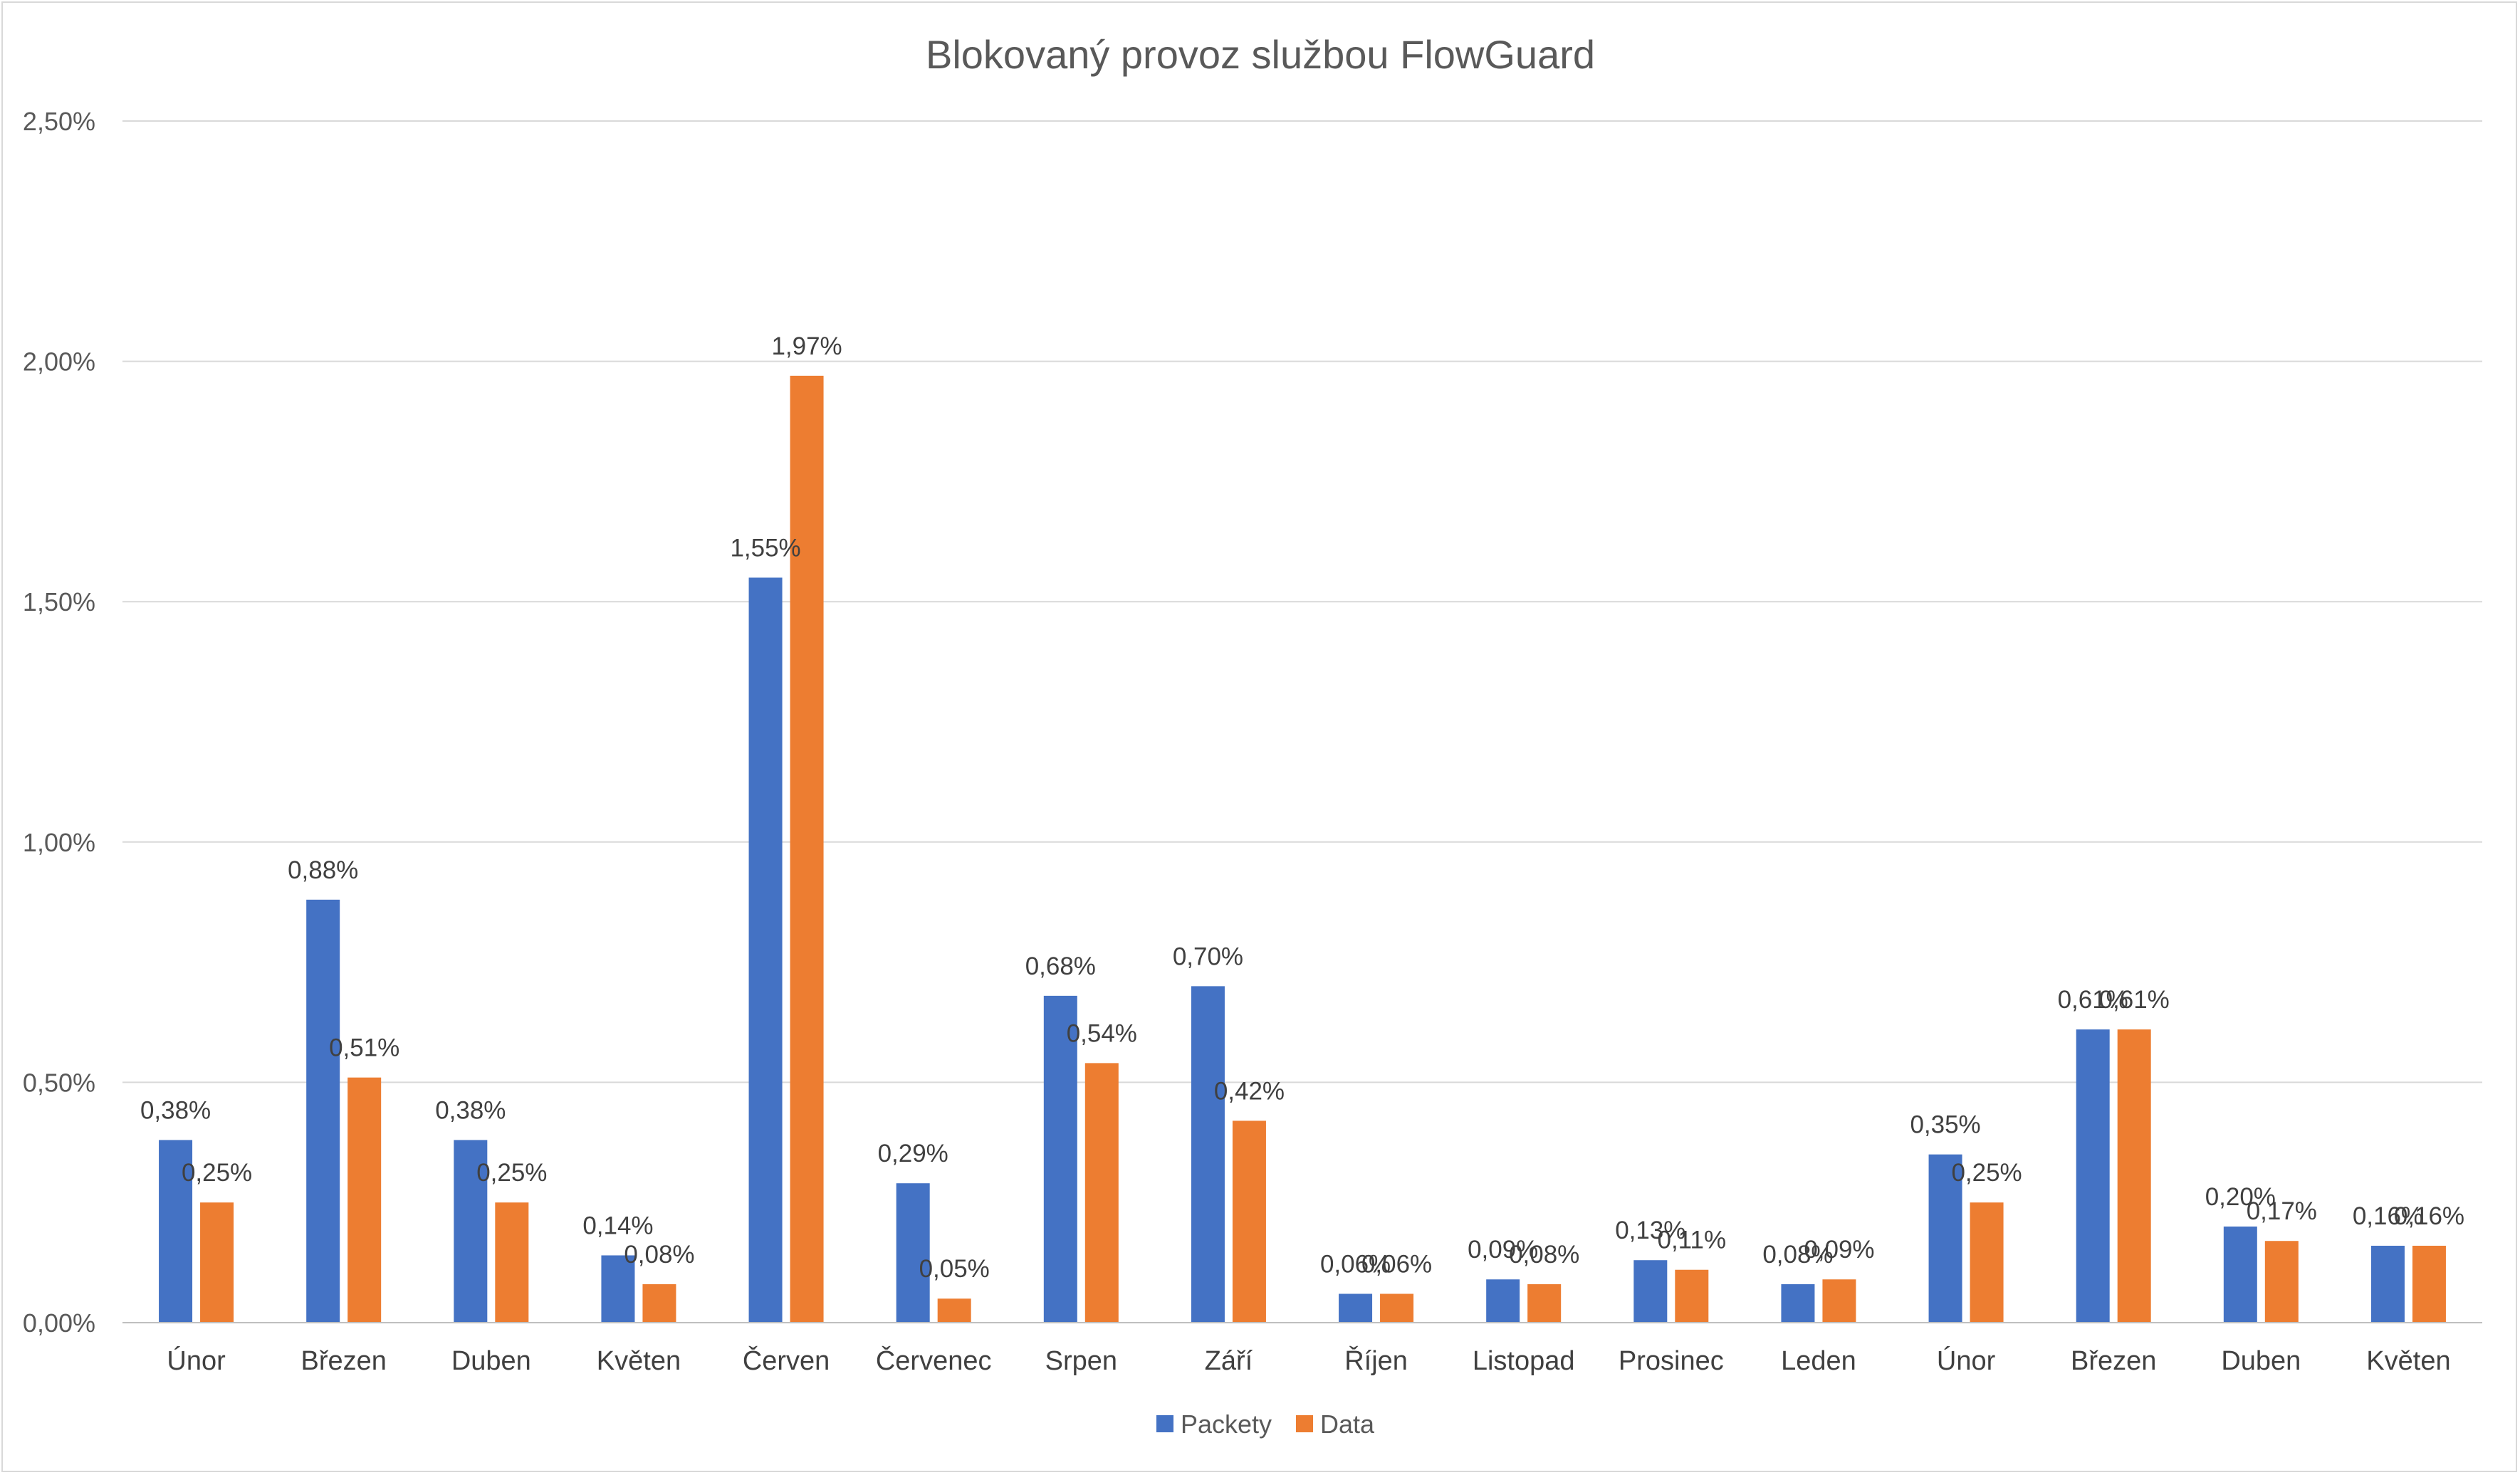  I want to click on legend-label-data: Data, so click(1347, 1425).